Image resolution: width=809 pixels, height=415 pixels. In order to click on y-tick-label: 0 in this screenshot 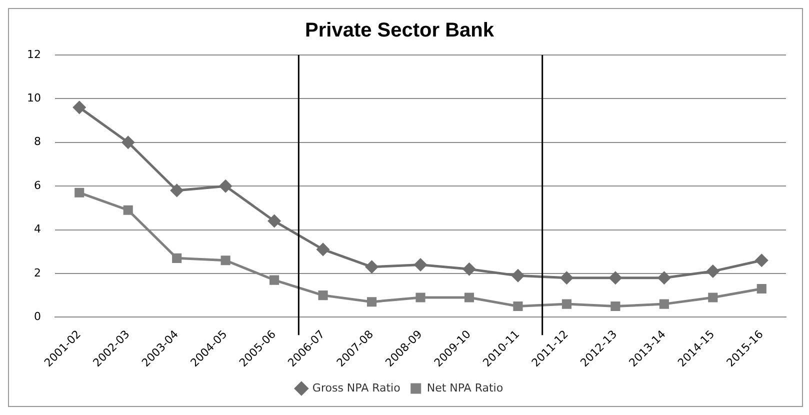, I will do `click(37, 317)`.